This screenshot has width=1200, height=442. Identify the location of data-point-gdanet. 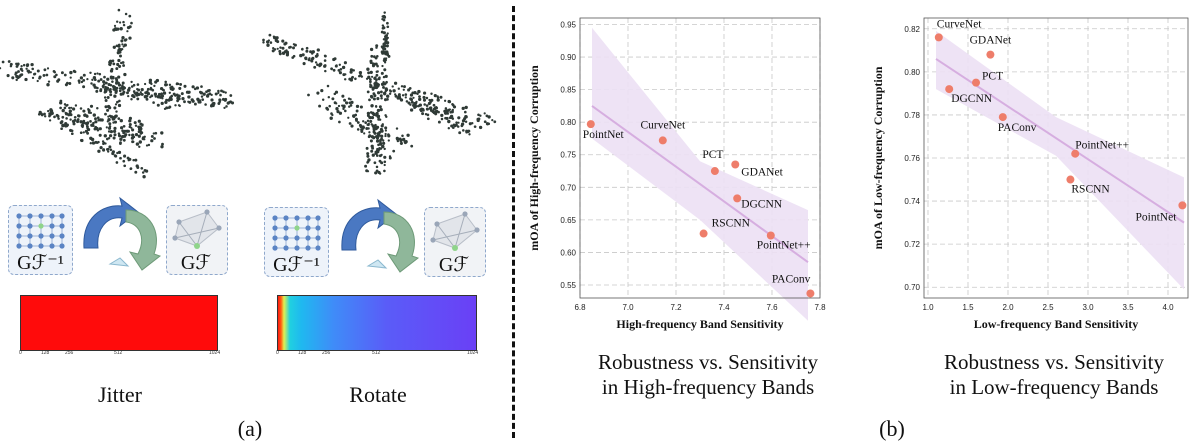
(990, 54).